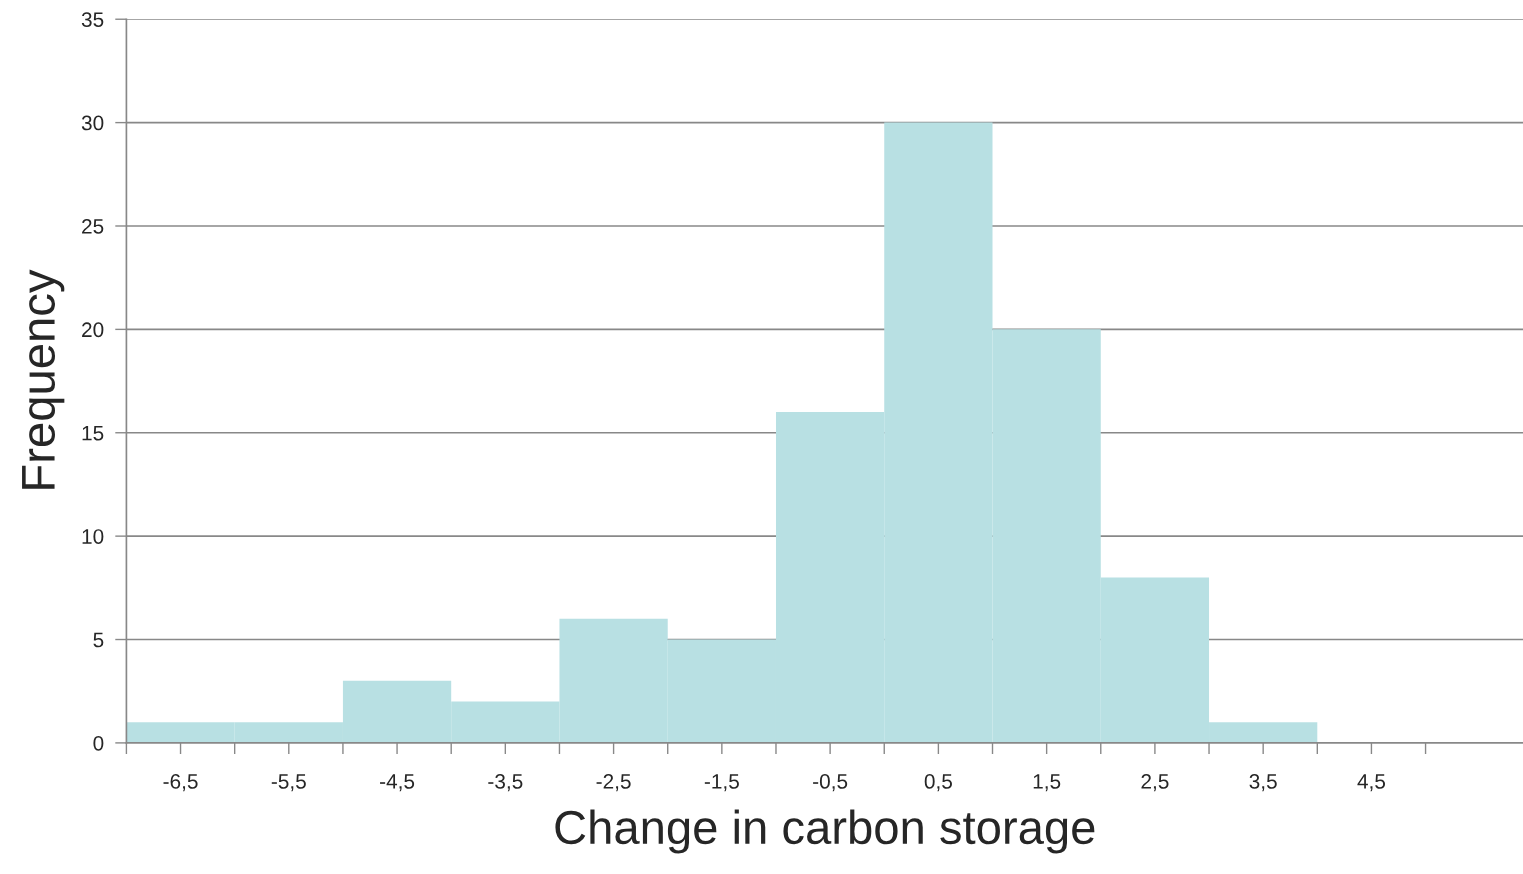 Image resolution: width=1523 pixels, height=874 pixels. Describe the element at coordinates (825, 831) in the screenshot. I see `x-axis-title: Change in carbon storage` at that location.